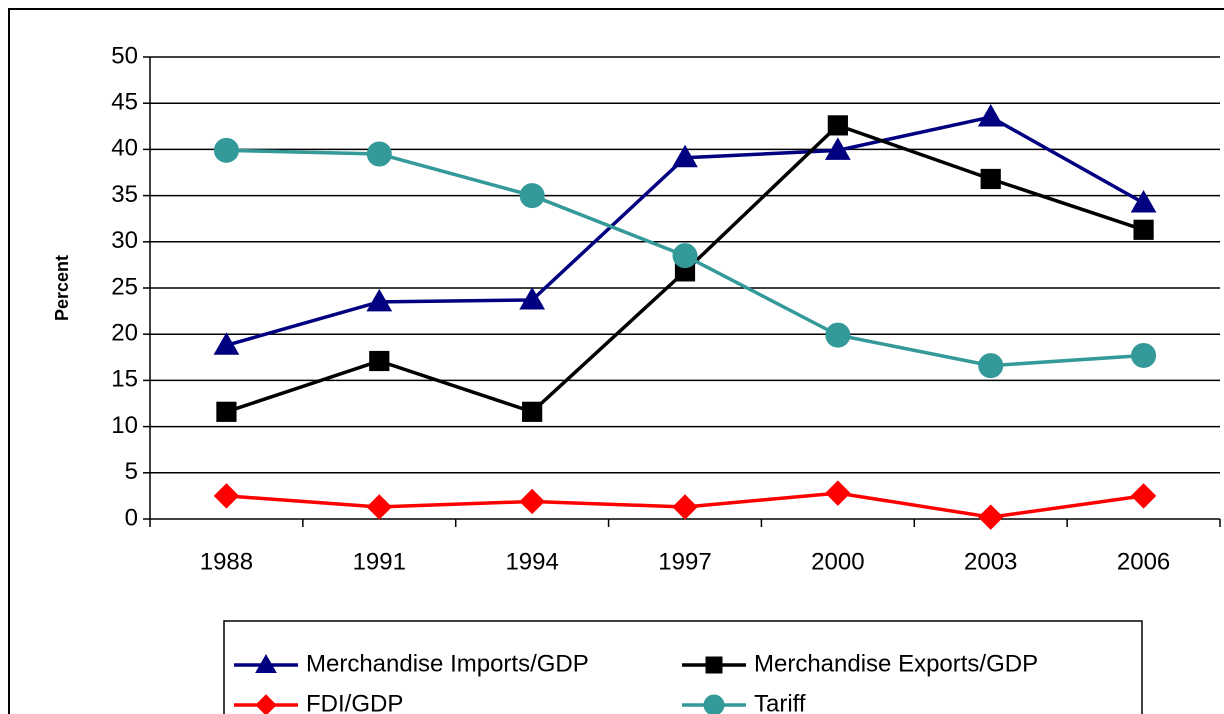 The height and width of the screenshot is (714, 1224). What do you see at coordinates (124, 194) in the screenshot?
I see `y-tick-label: 35` at bounding box center [124, 194].